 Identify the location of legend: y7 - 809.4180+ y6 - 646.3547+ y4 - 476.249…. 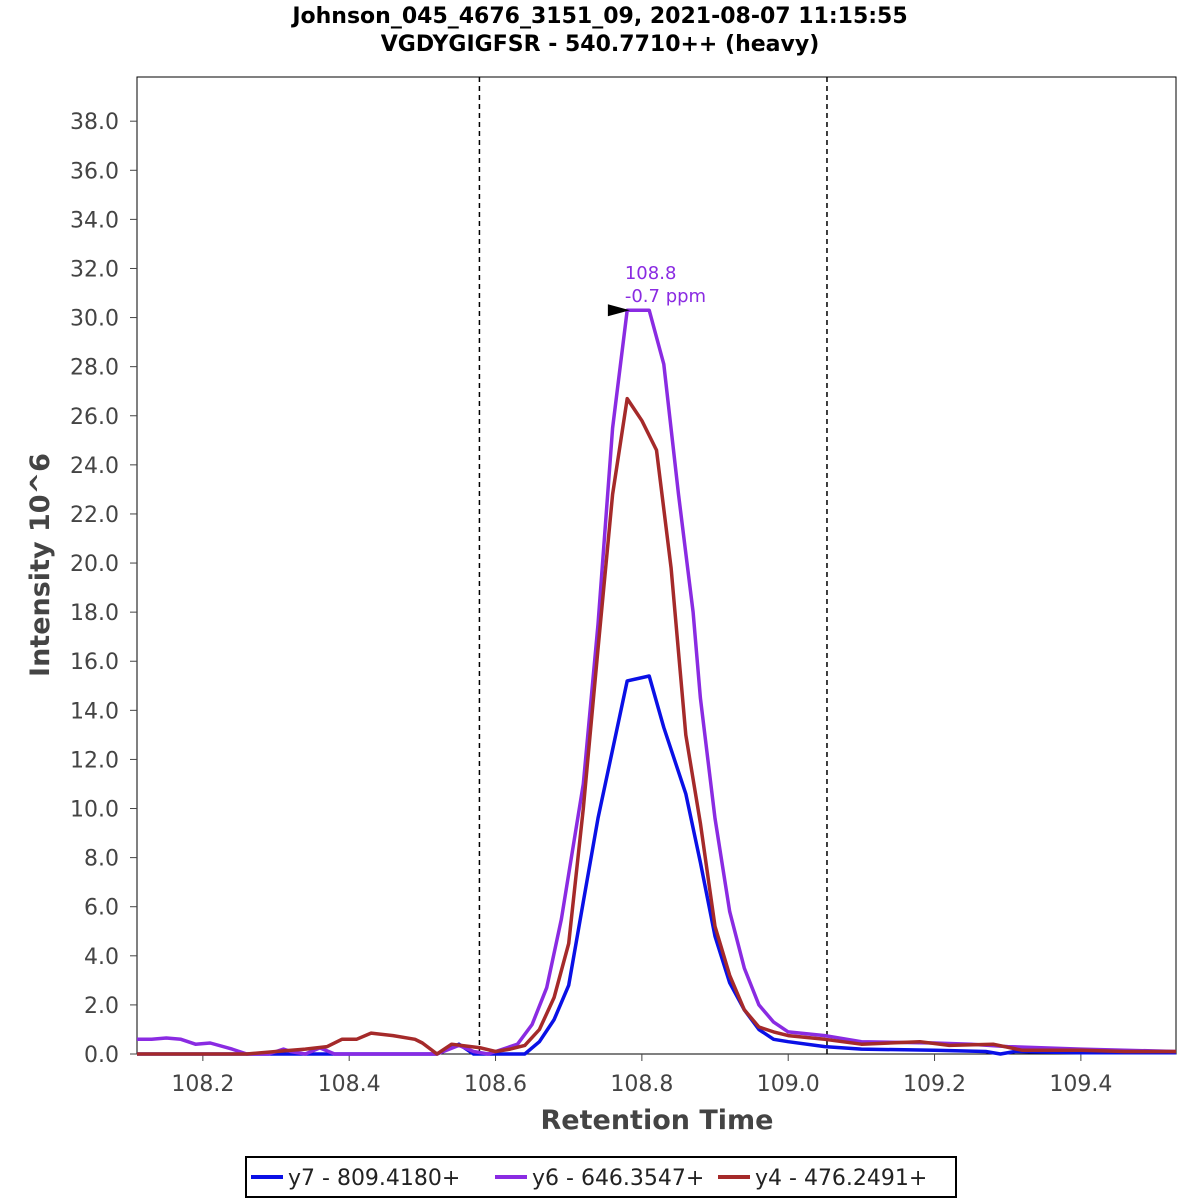
(601, 1177).